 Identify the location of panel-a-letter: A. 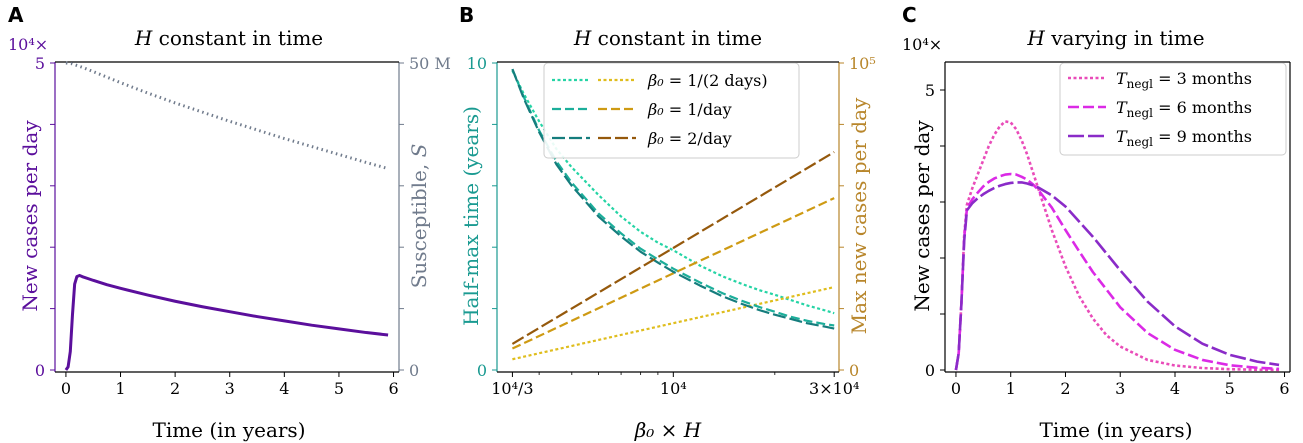
(16, 15).